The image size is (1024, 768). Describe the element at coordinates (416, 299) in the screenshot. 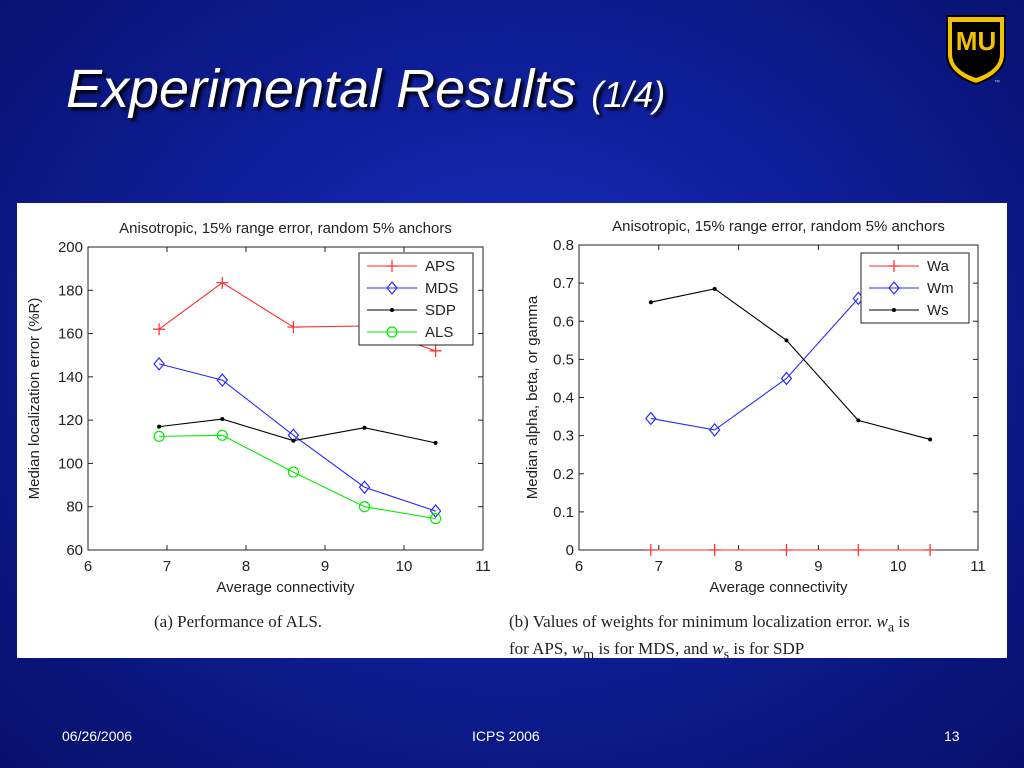

I see `chart-a-legend` at that location.